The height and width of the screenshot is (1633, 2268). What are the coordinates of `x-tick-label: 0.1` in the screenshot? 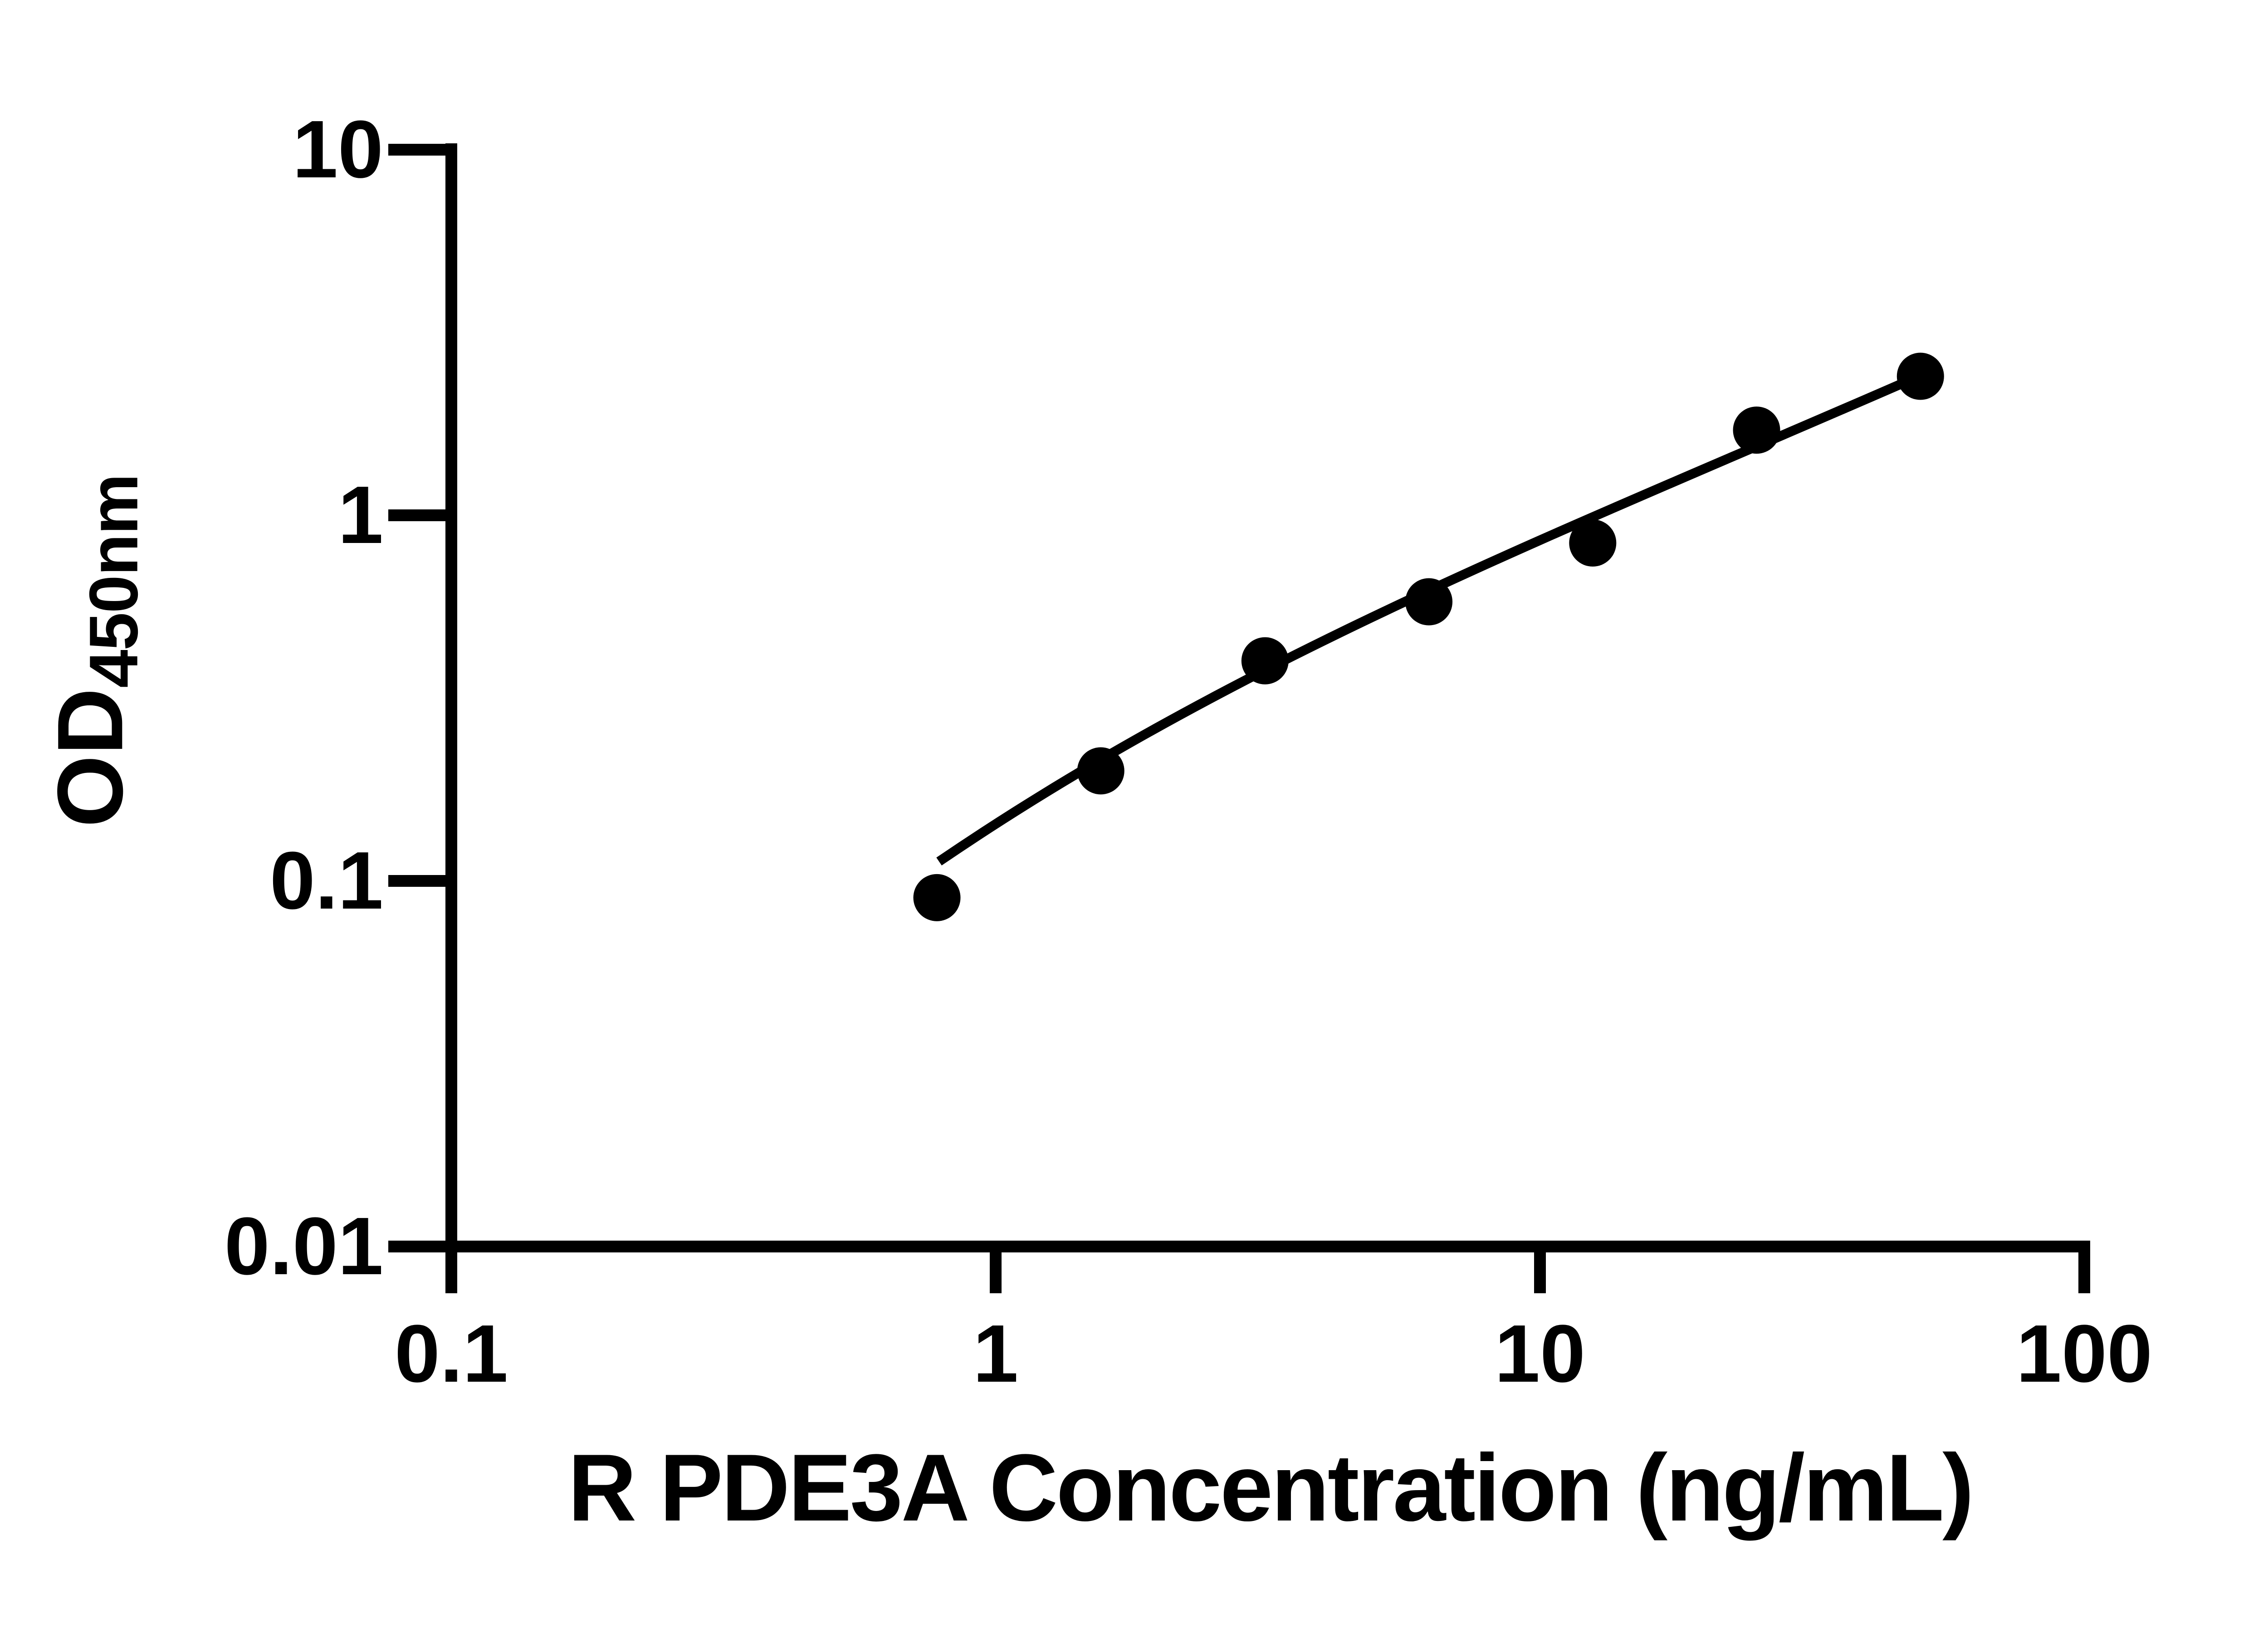 It's located at (451, 1353).